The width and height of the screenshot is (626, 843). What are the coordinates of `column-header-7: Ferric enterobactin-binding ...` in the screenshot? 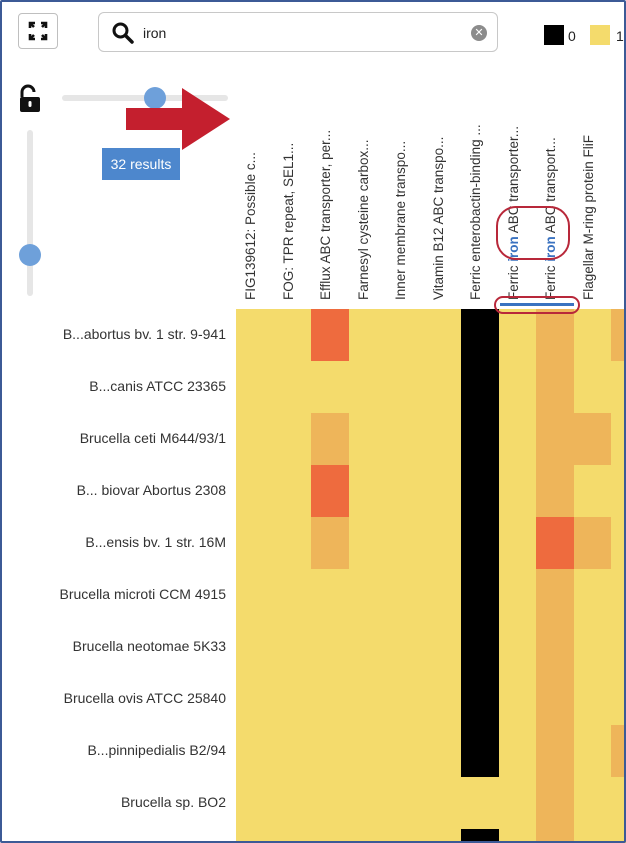 It's located at (475, 212).